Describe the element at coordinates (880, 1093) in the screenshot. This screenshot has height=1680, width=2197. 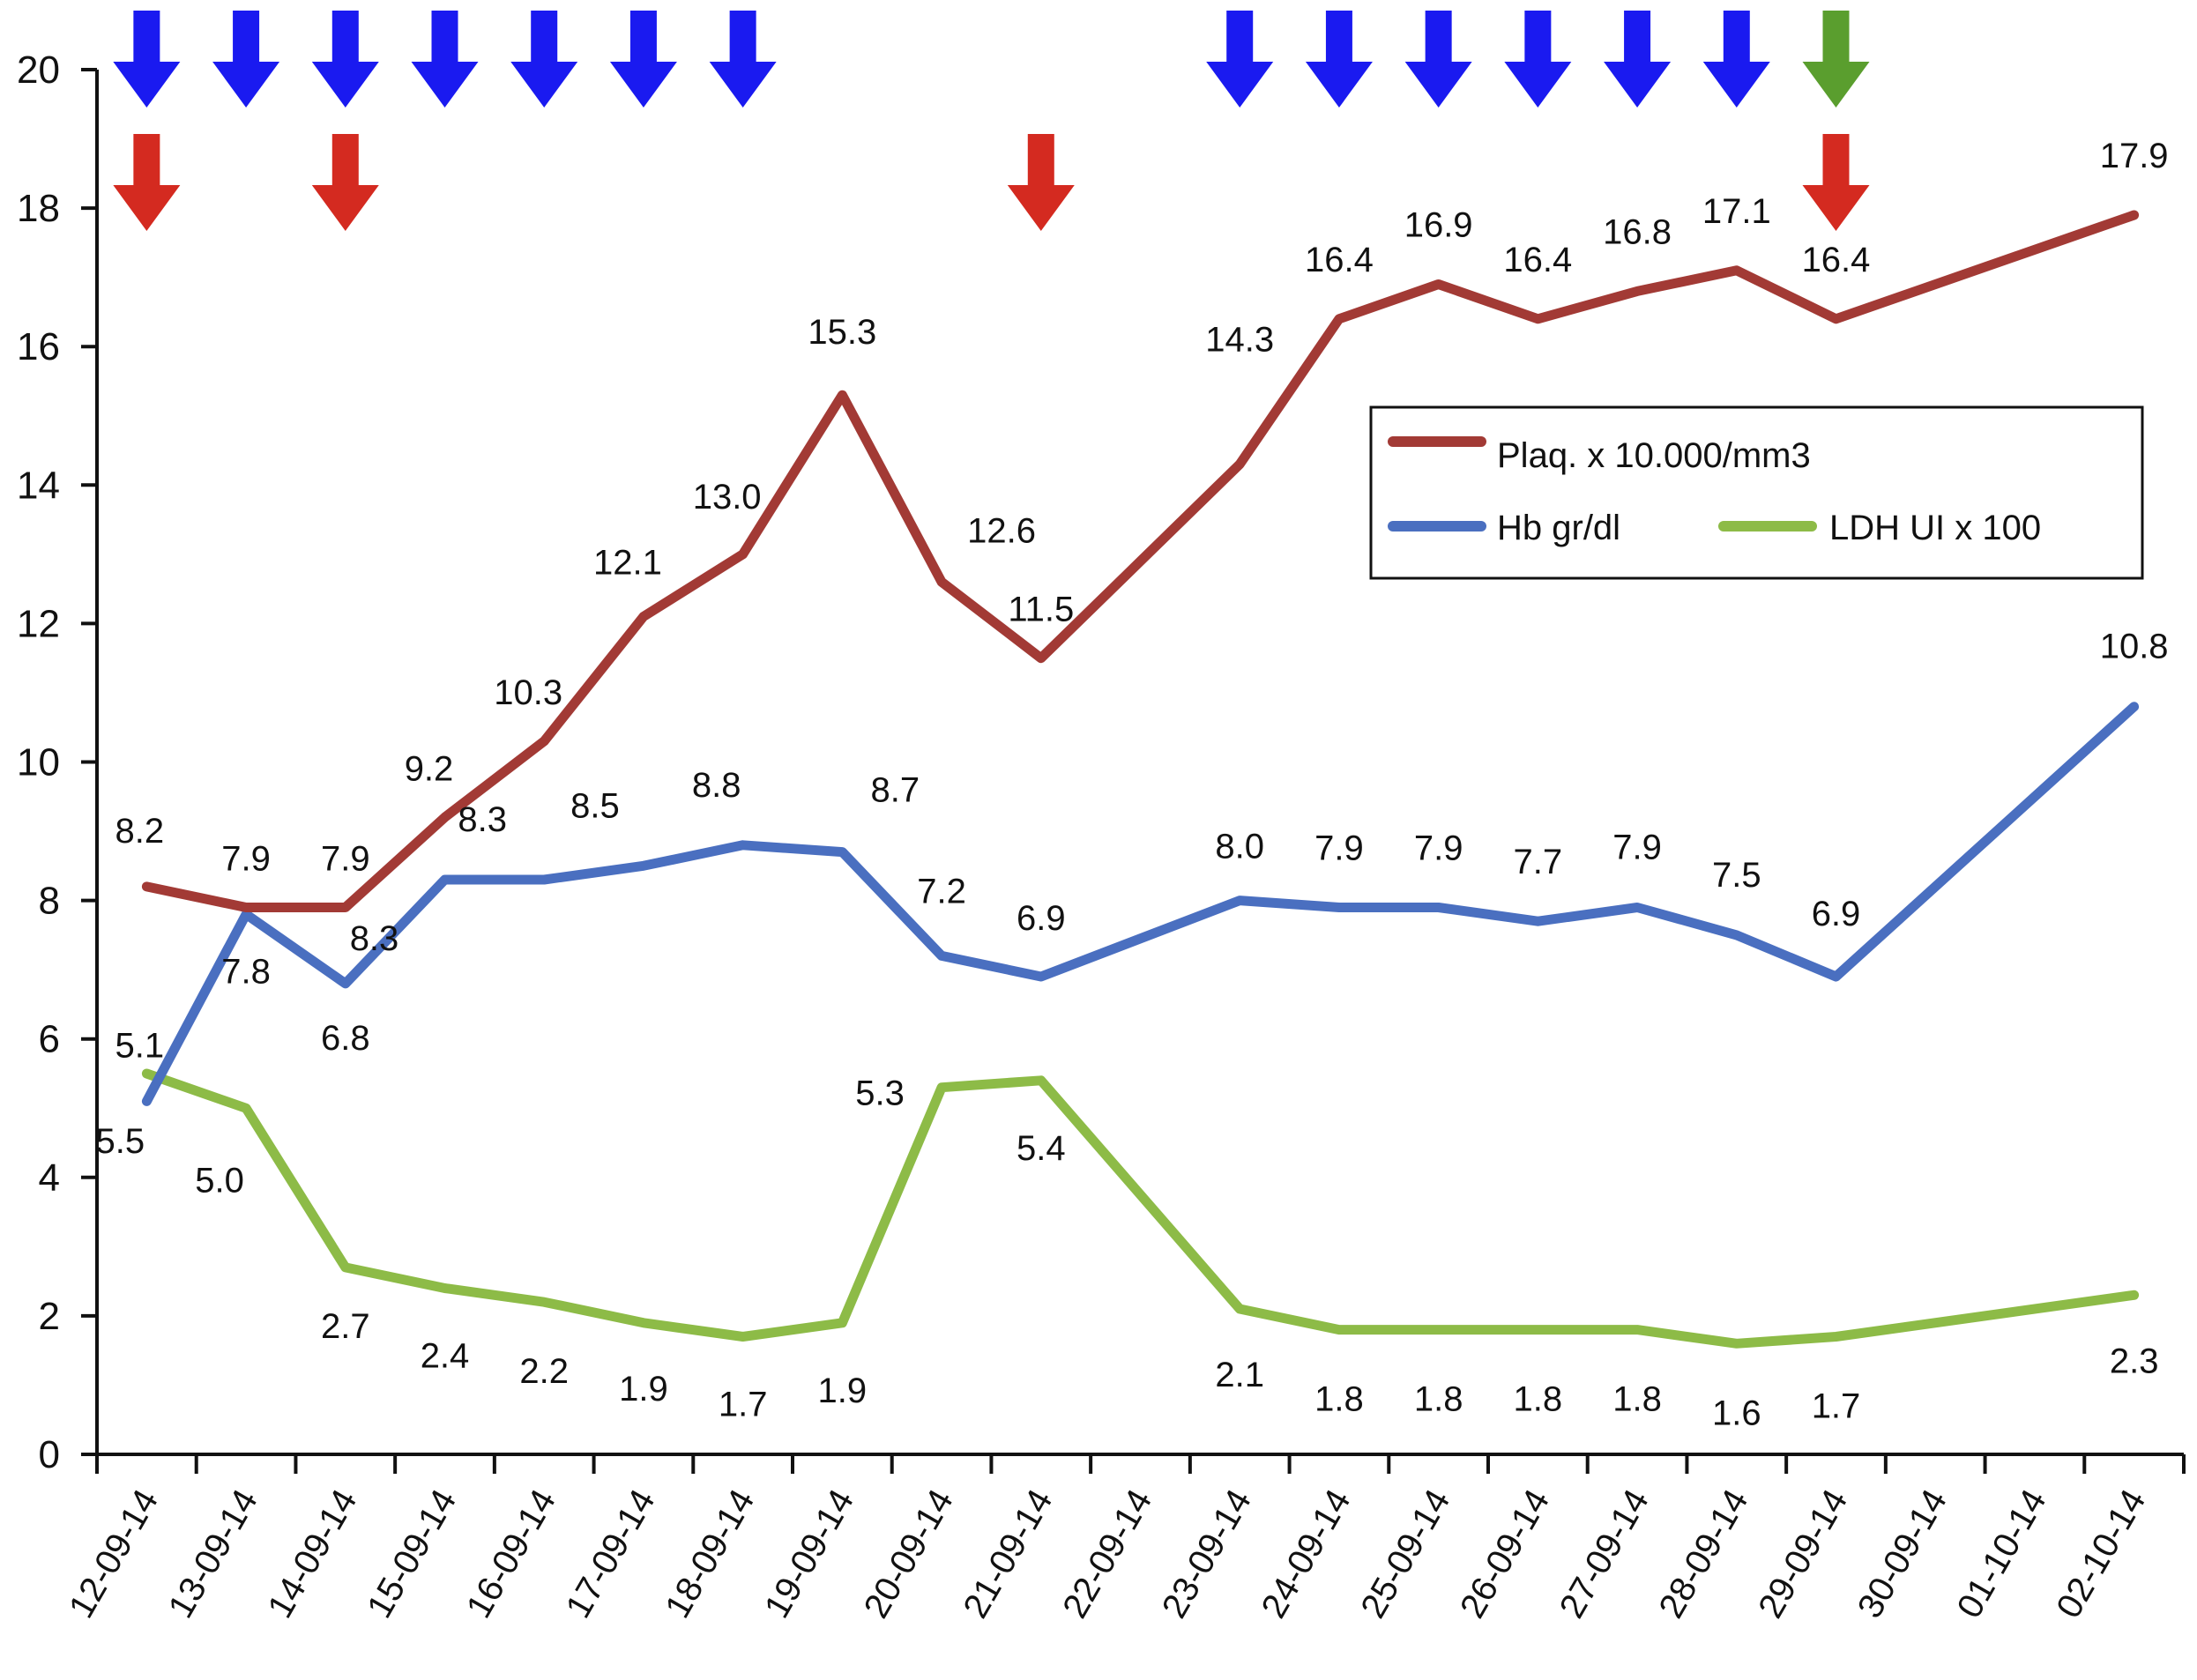
I see `data-label: 5.3` at that location.